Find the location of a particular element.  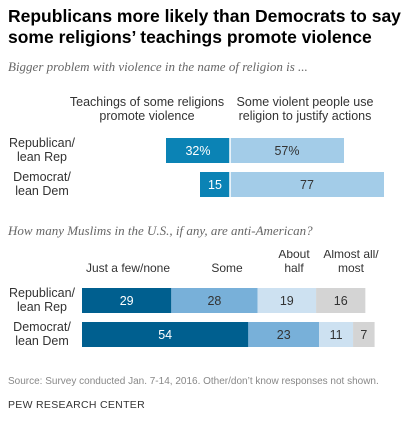

value-seg-3-1: 7 is located at coordinates (363, 335).